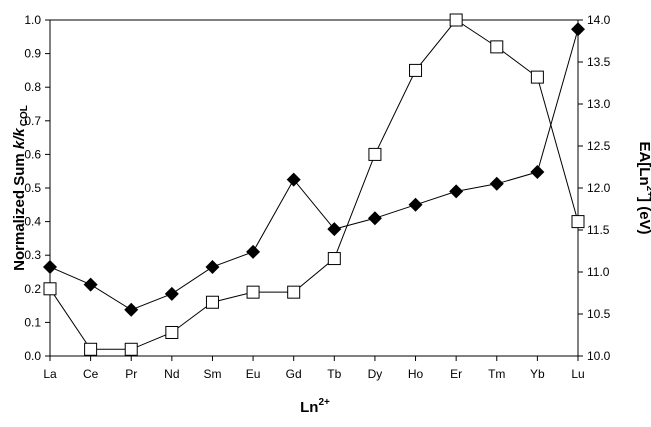 This screenshot has height=427, width=651. Describe the element at coordinates (416, 374) in the screenshot. I see `x-tick-label: Ho` at that location.